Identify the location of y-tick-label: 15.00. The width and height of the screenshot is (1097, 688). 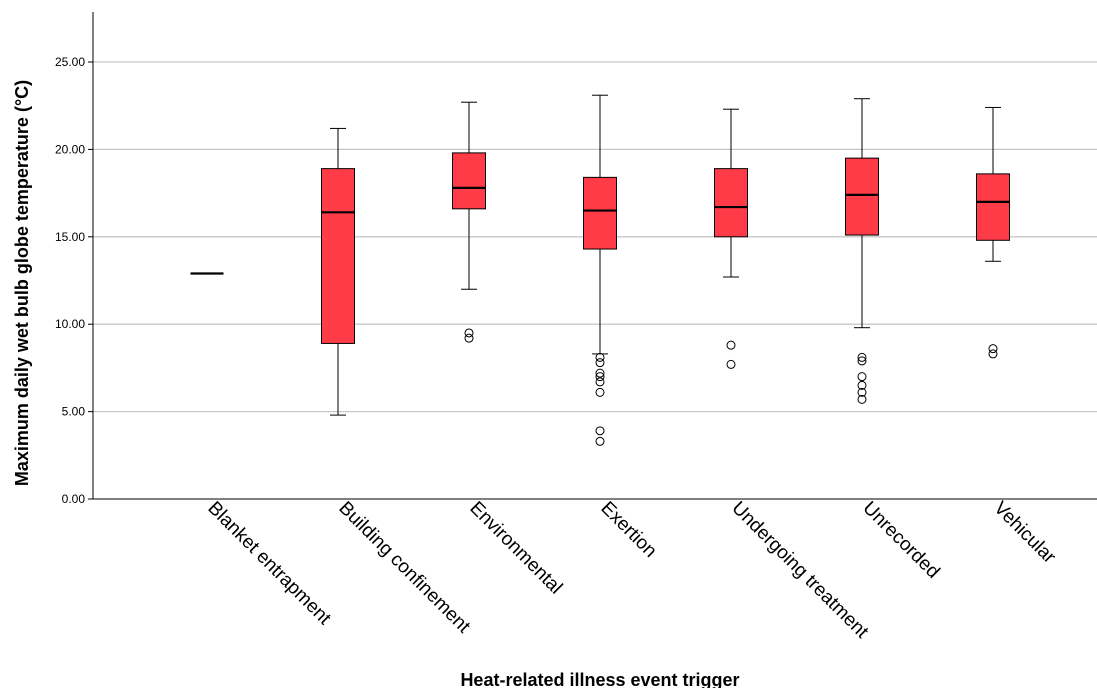
(70, 237).